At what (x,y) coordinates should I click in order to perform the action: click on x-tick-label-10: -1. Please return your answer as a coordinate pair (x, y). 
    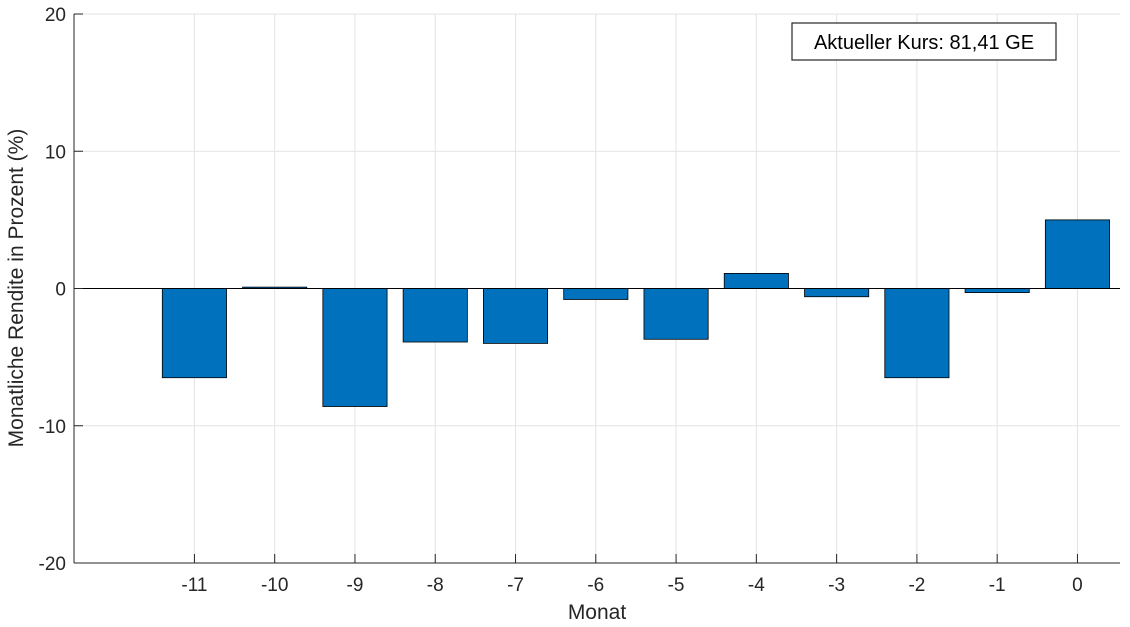
    Looking at the image, I should click on (997, 585).